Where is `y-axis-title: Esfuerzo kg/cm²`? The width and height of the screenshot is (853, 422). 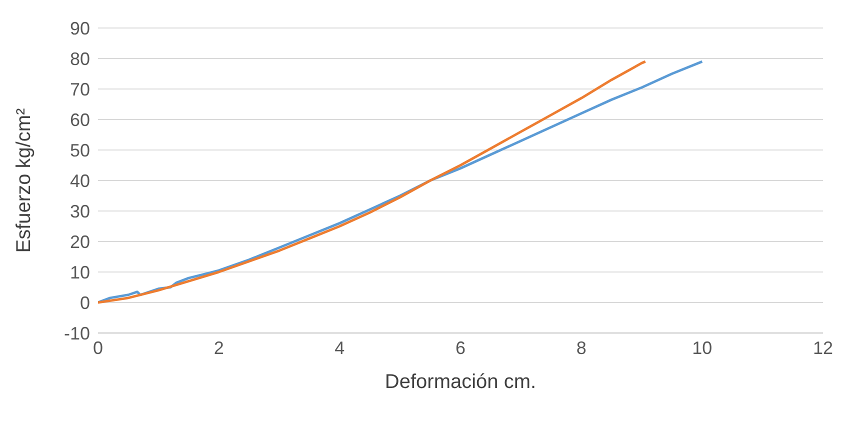 y-axis-title: Esfuerzo kg/cm² is located at coordinates (24, 180).